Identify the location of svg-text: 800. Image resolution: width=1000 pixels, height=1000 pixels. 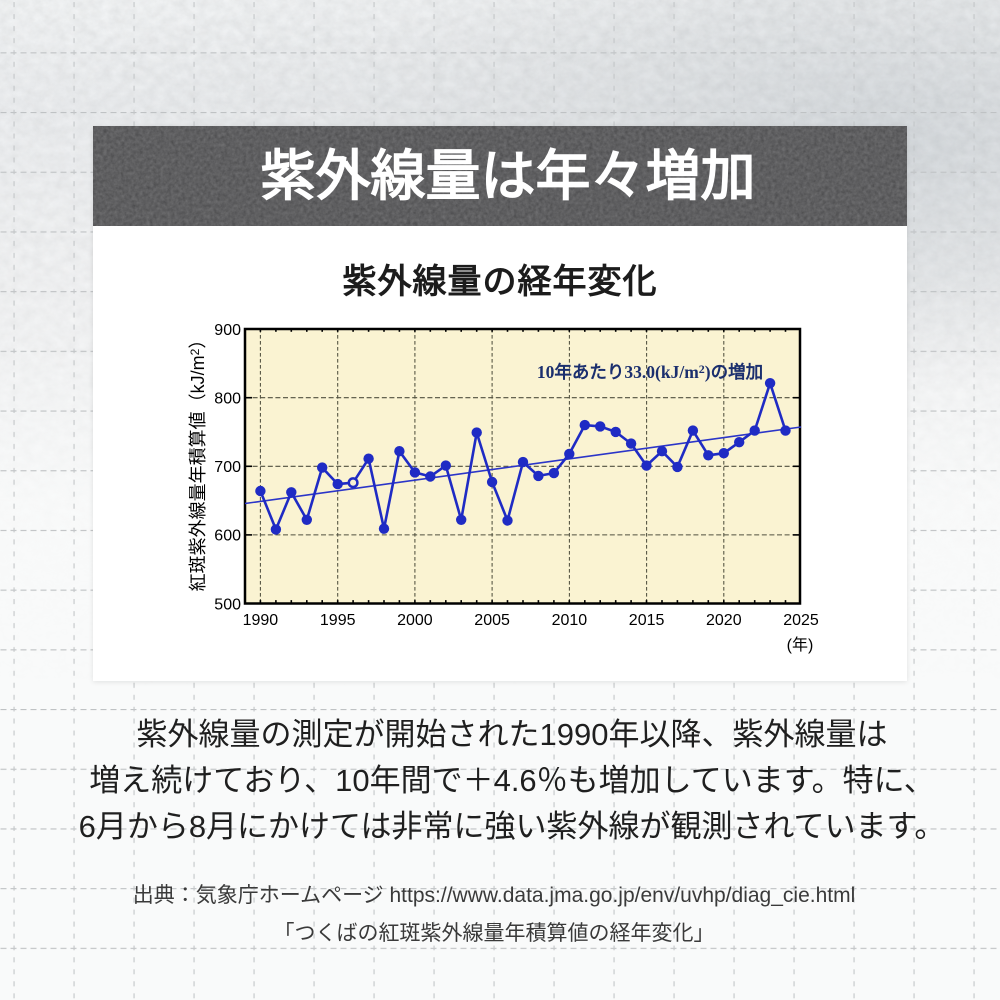
(227, 399).